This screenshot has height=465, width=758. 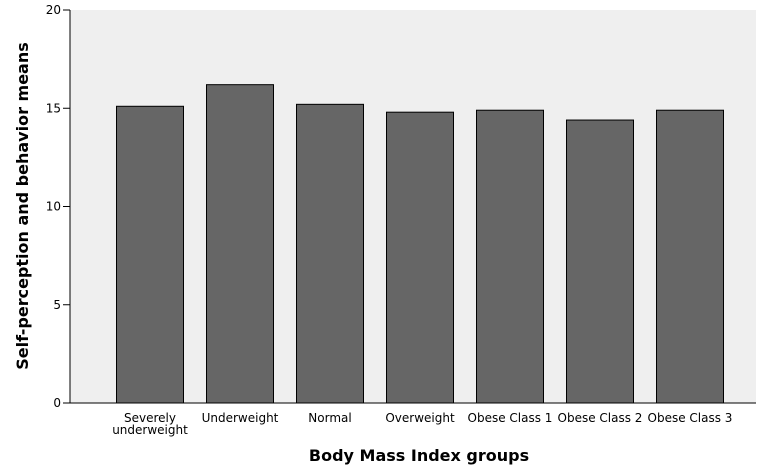 I want to click on x-axis-title: Body Mass Index groups, so click(x=419, y=455).